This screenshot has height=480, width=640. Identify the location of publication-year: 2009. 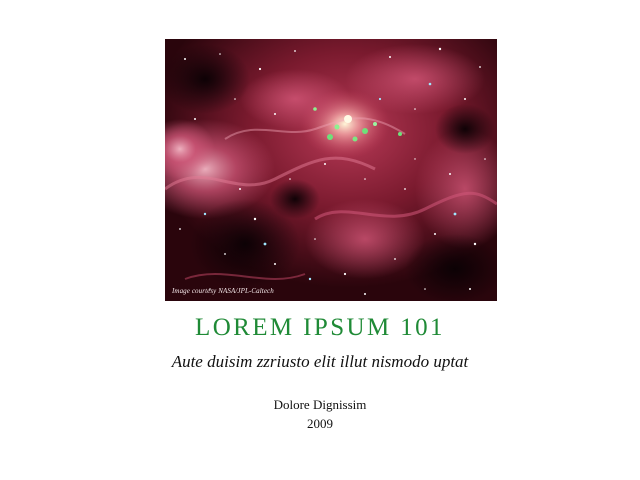
(320, 423).